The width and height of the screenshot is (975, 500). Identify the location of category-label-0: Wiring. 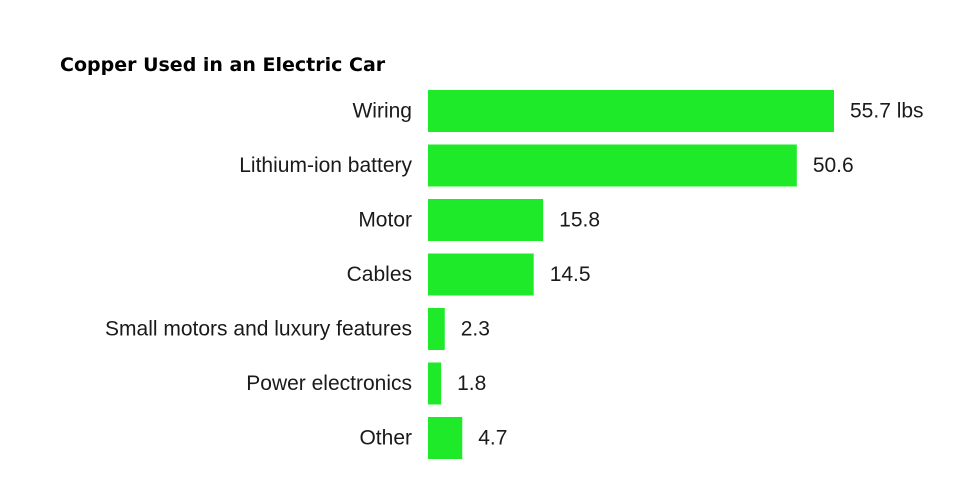
(382, 111).